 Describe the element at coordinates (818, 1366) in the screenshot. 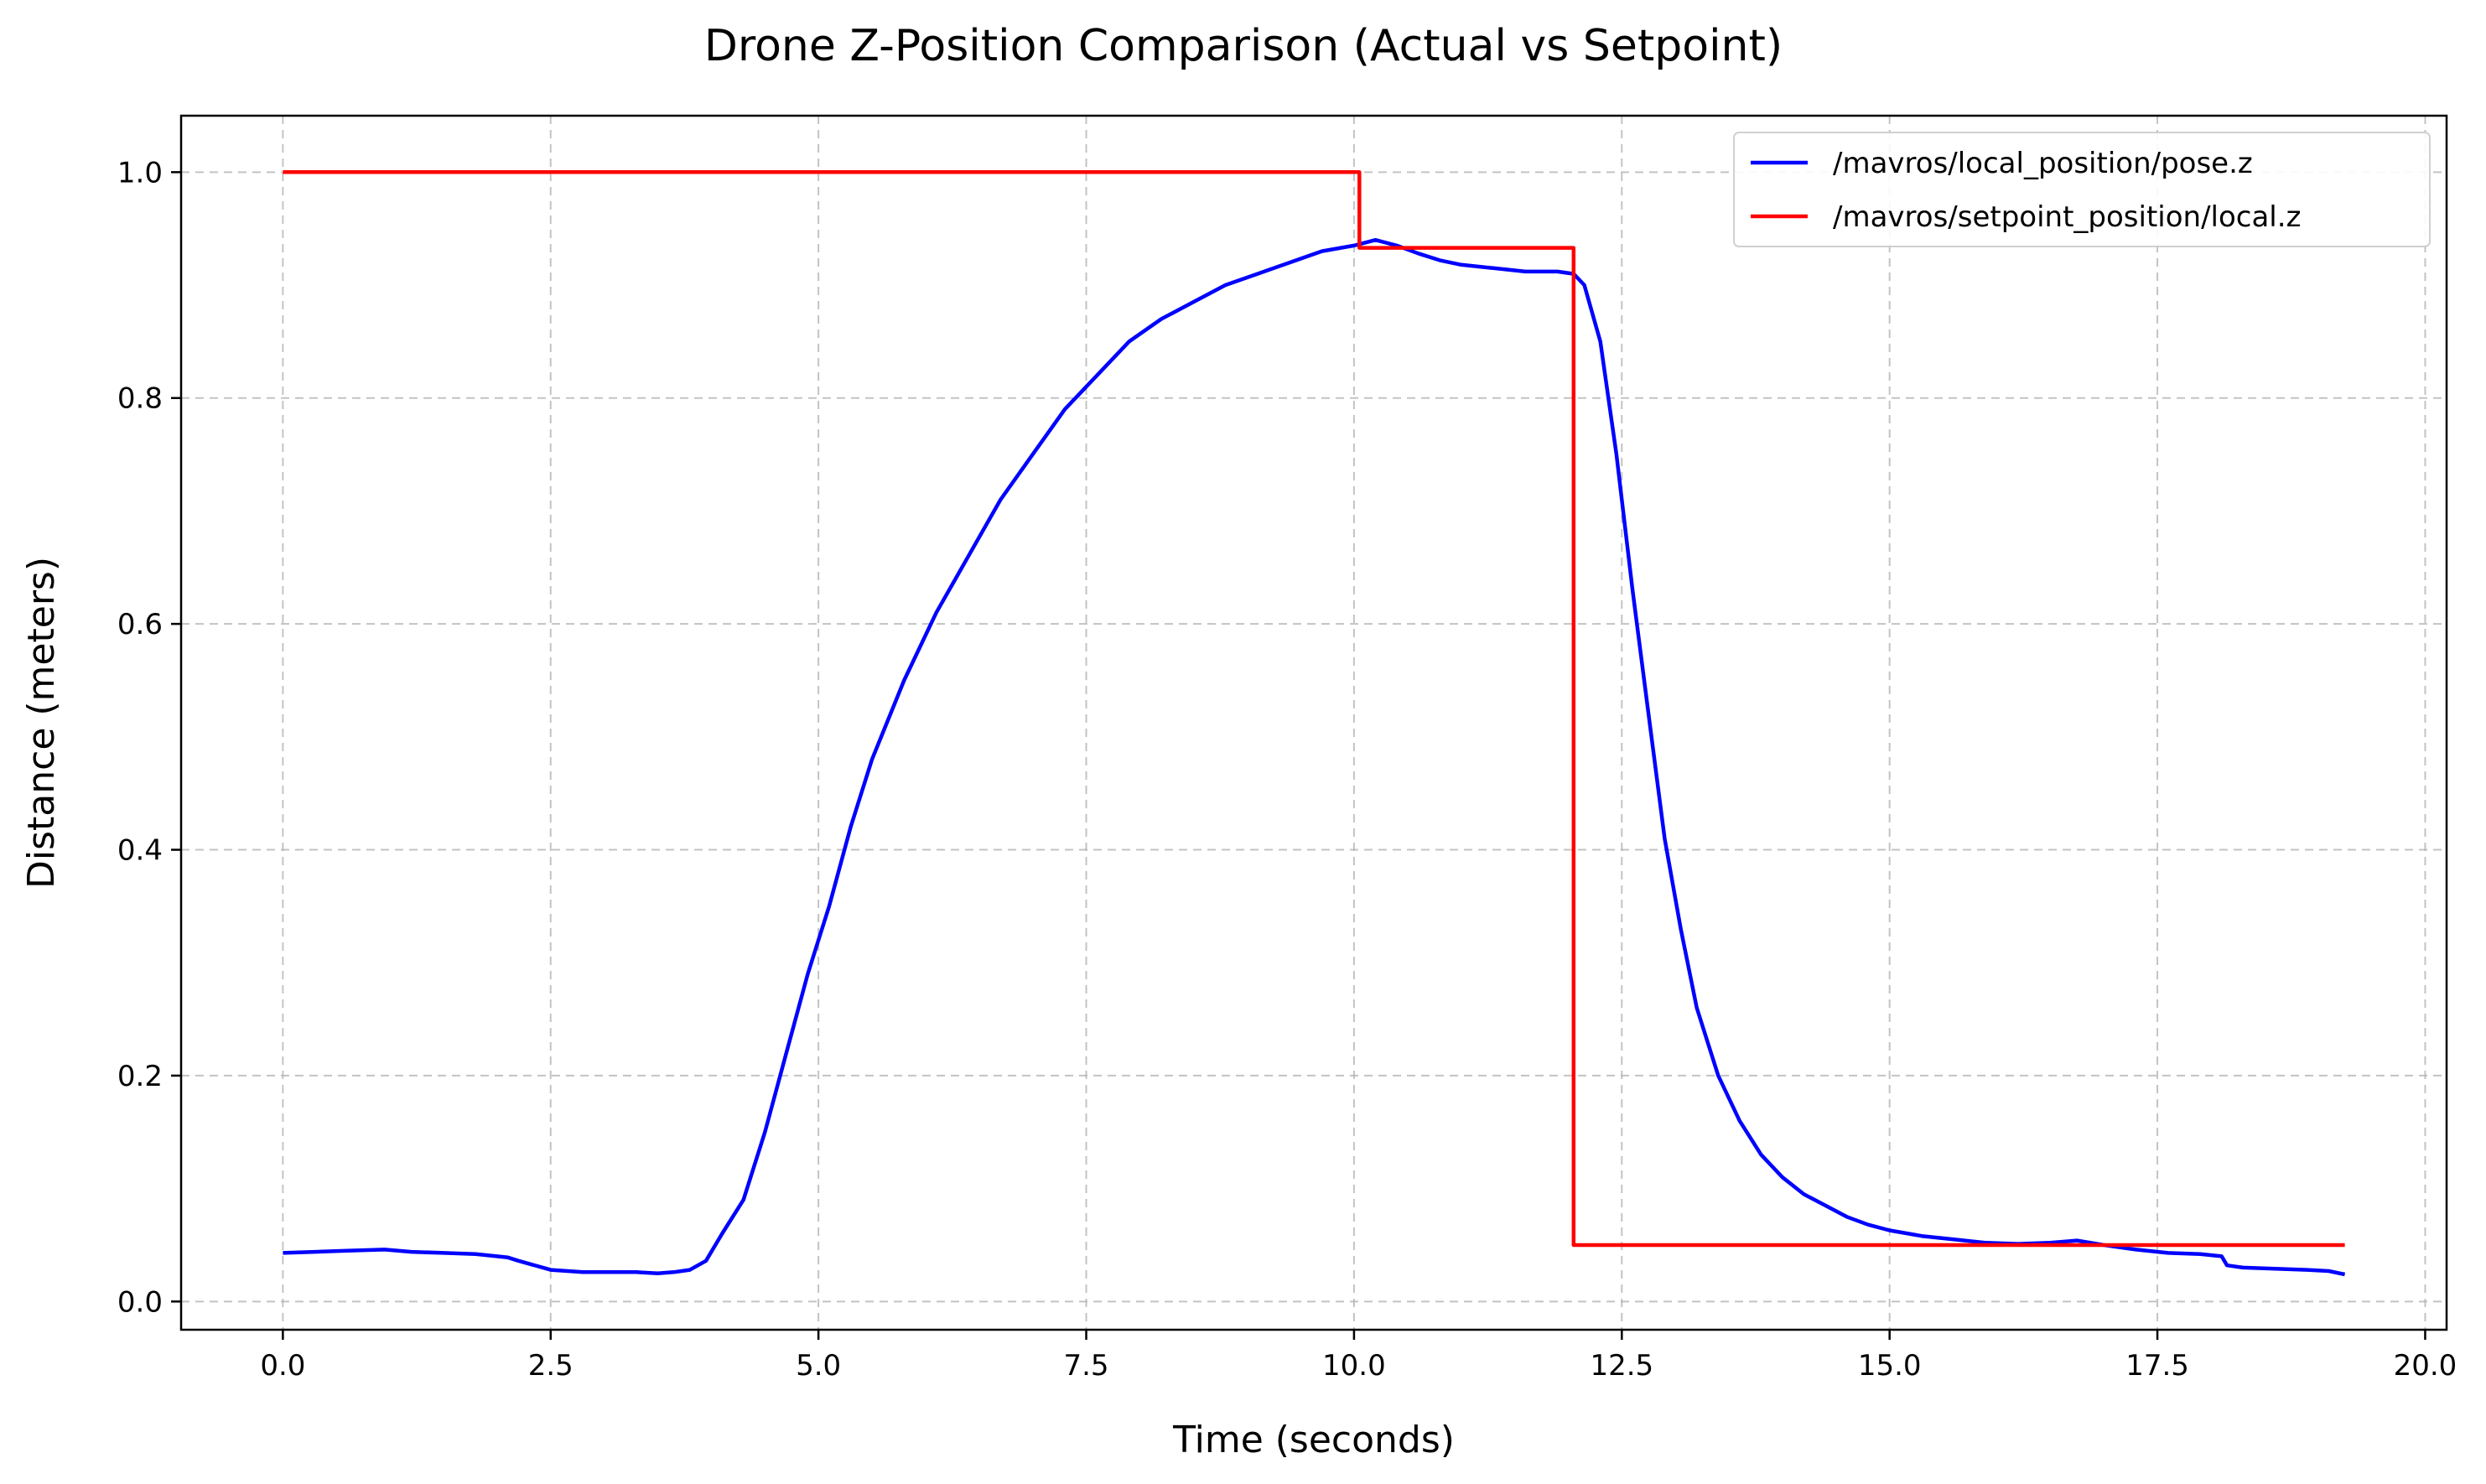

I see `x-tick-label: 5.0` at that location.